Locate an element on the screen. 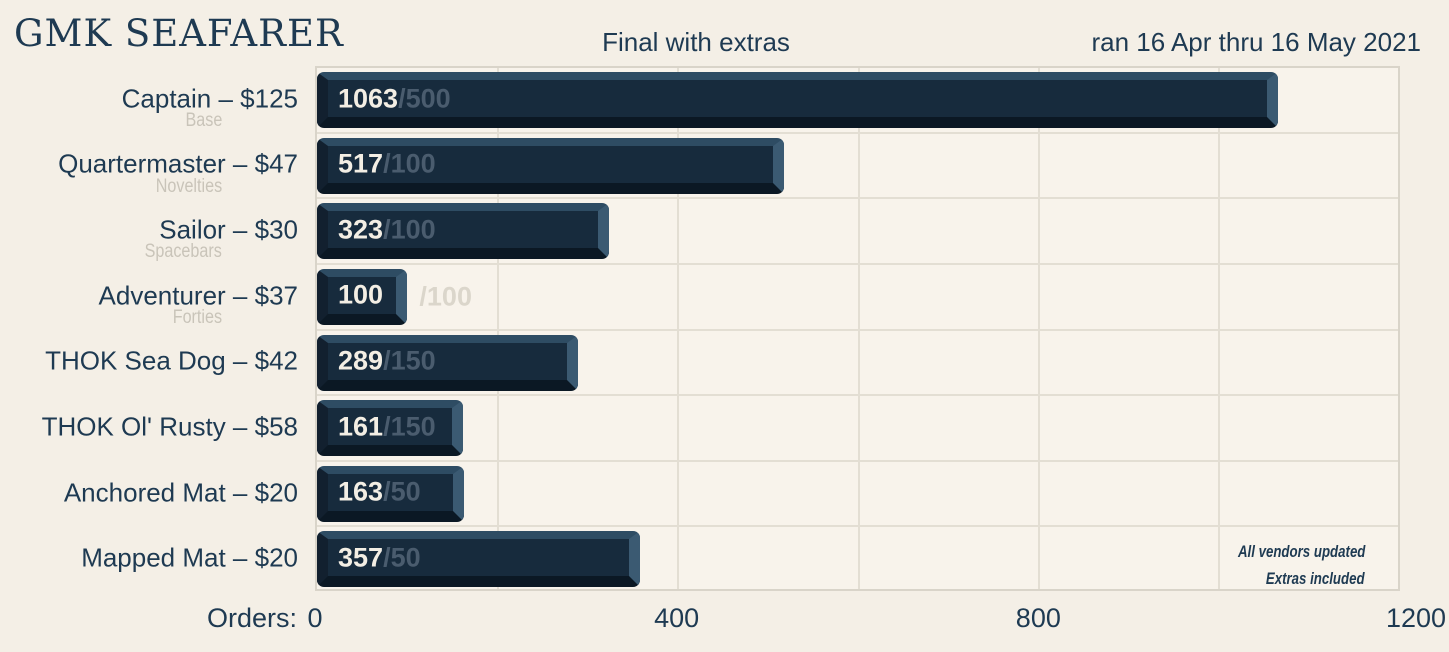  bar-value-text: 1063/500 is located at coordinates (394, 98).